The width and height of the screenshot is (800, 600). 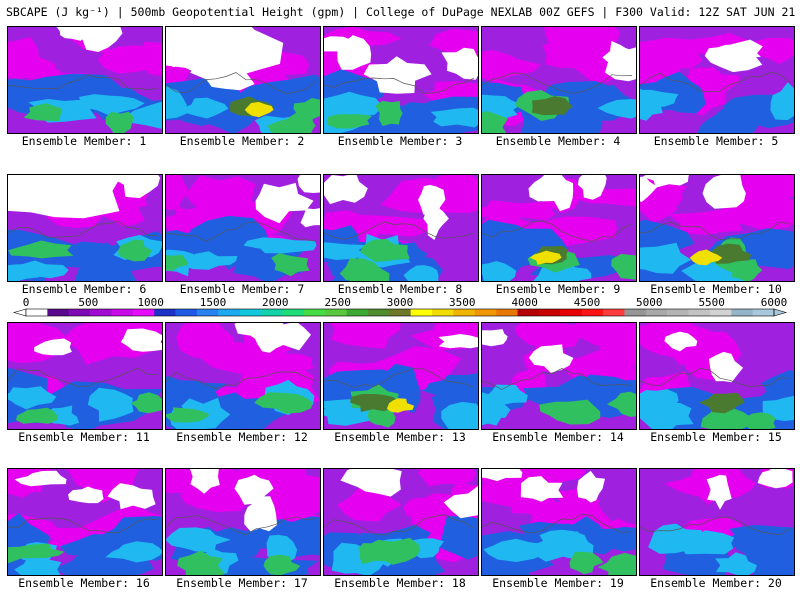 I want to click on ensemble-member-label: Ensemble Member: 4, so click(x=558, y=141).